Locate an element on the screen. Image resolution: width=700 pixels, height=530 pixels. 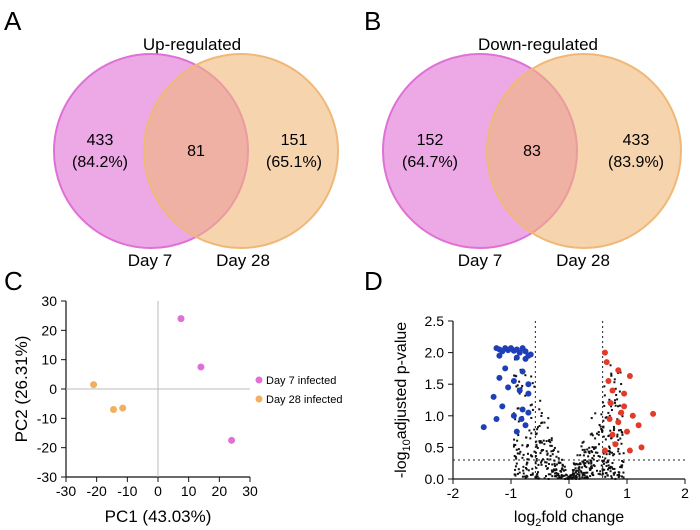
volcano-xtick-label: -1 is located at coordinates (511, 493).